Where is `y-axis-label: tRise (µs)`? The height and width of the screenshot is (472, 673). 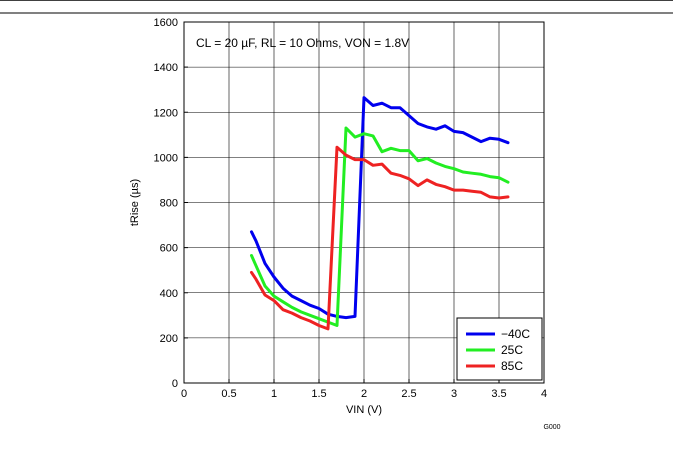
y-axis-label: tRise (µs) is located at coordinates (135, 202).